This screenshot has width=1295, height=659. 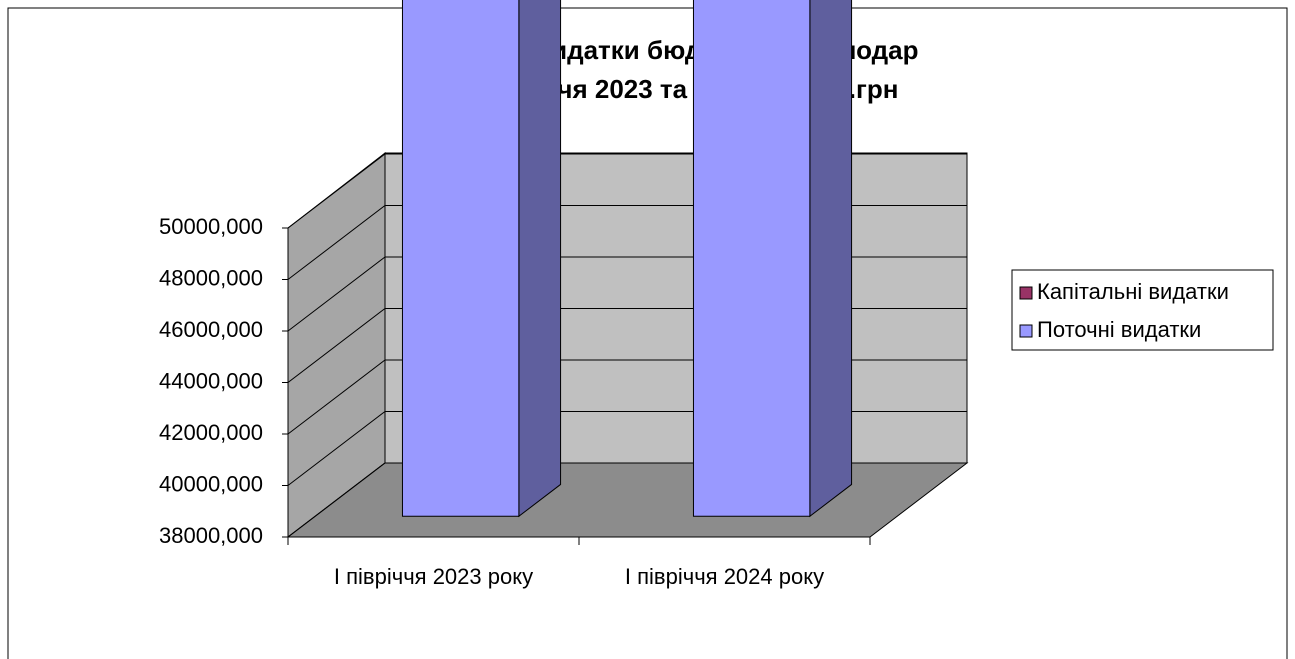 What do you see at coordinates (1142, 310) in the screenshot?
I see `legend` at bounding box center [1142, 310].